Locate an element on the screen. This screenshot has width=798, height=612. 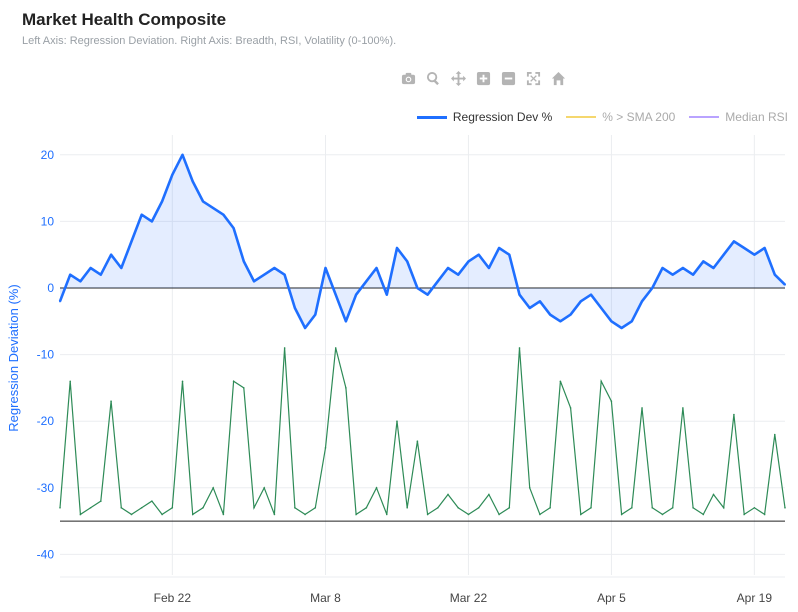
y-tick-label: -40 is located at coordinates (46, 554).